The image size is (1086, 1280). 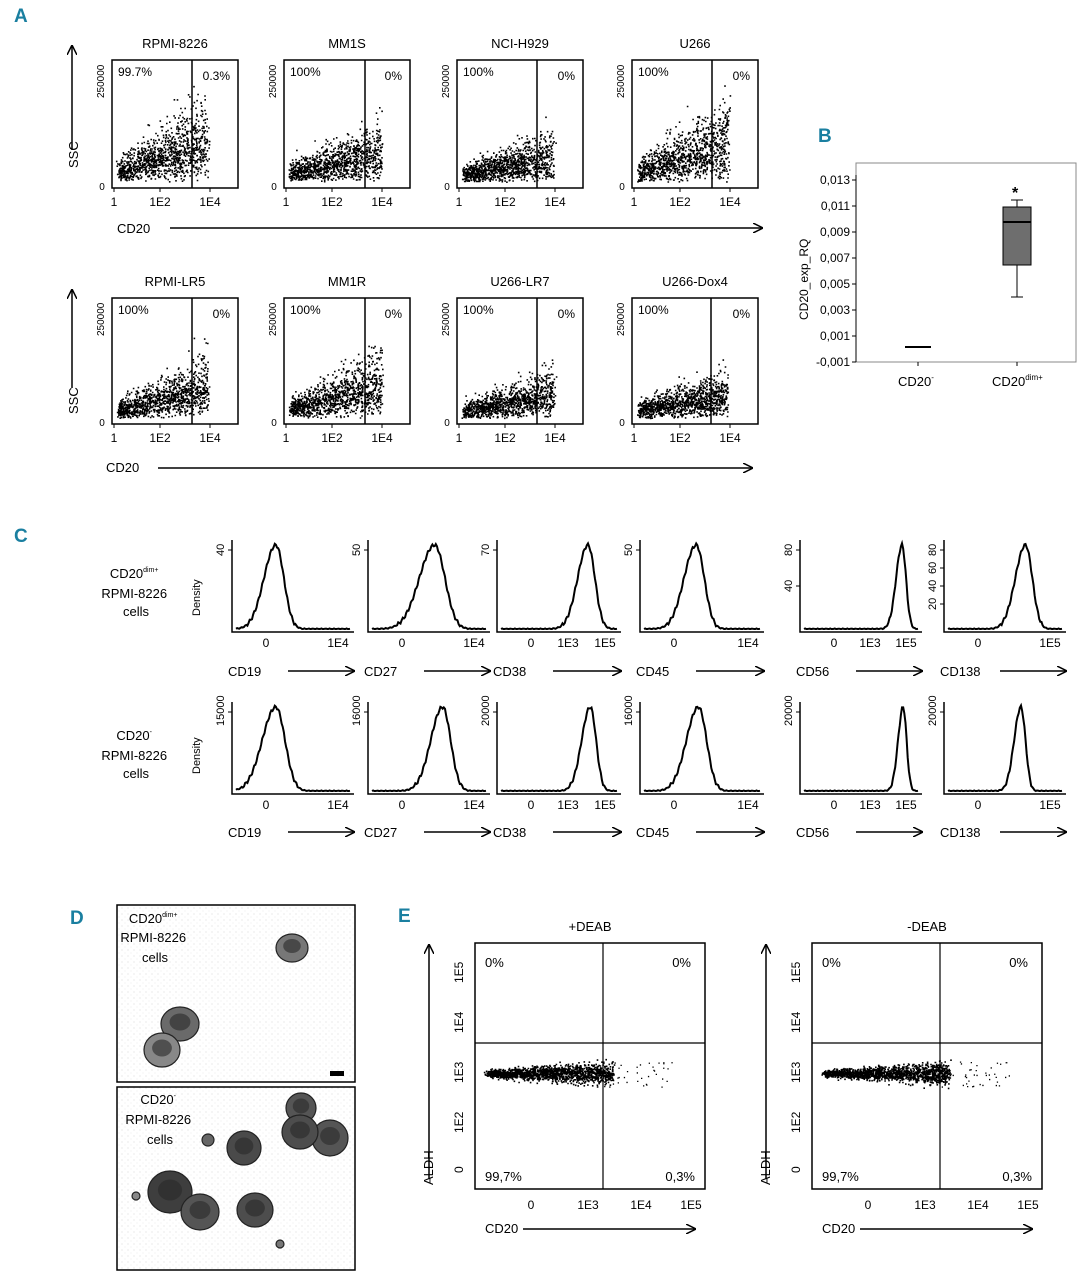 What do you see at coordinates (693, 767) in the screenshot?
I see `histogram-cd45: 16000 0 1E4 CD45` at bounding box center [693, 767].